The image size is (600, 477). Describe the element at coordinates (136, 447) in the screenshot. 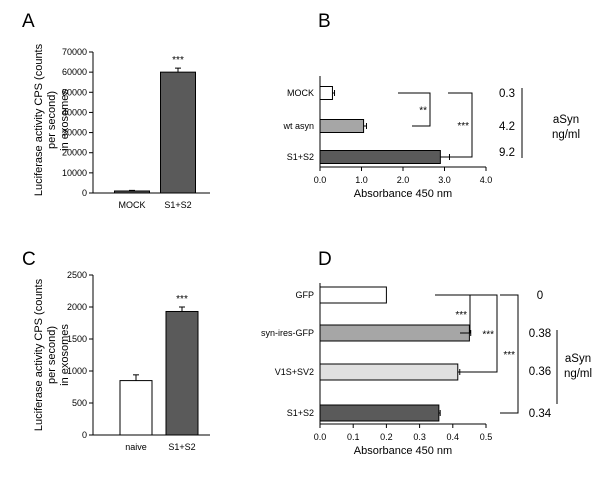

I see `panel-c-category-label: naive` at that location.